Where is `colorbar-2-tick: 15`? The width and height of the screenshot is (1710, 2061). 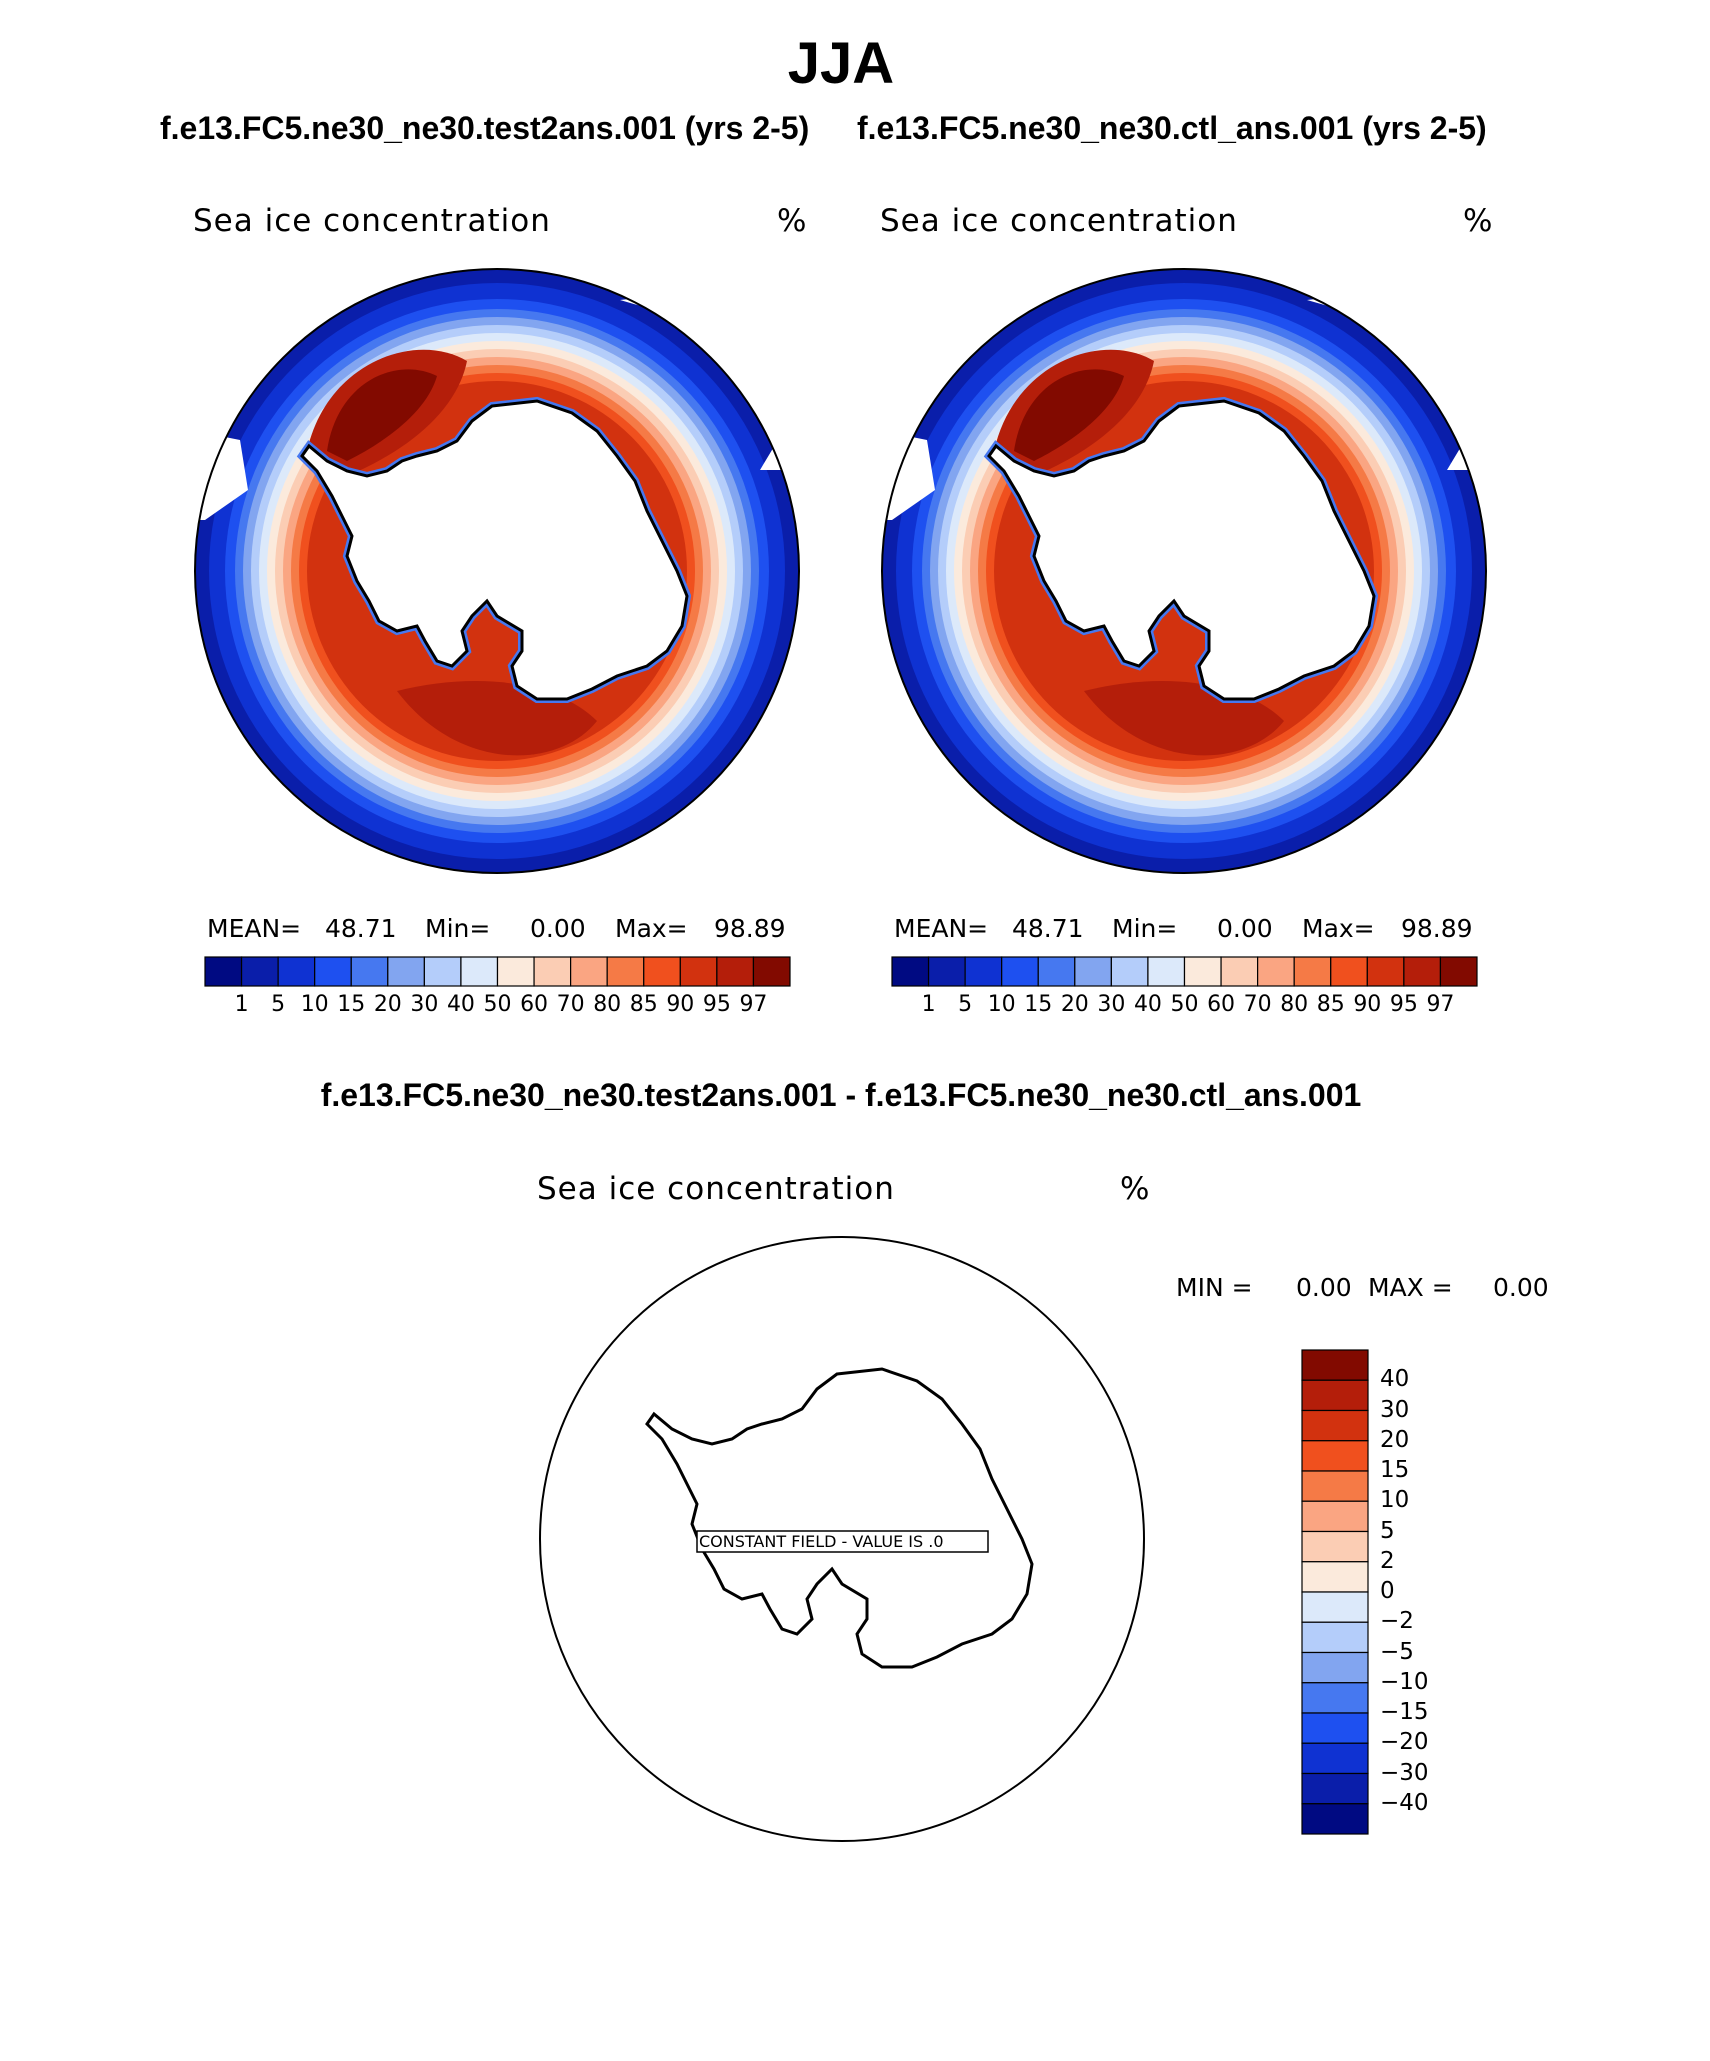 colorbar-2-tick: 15 is located at coordinates (1038, 1004).